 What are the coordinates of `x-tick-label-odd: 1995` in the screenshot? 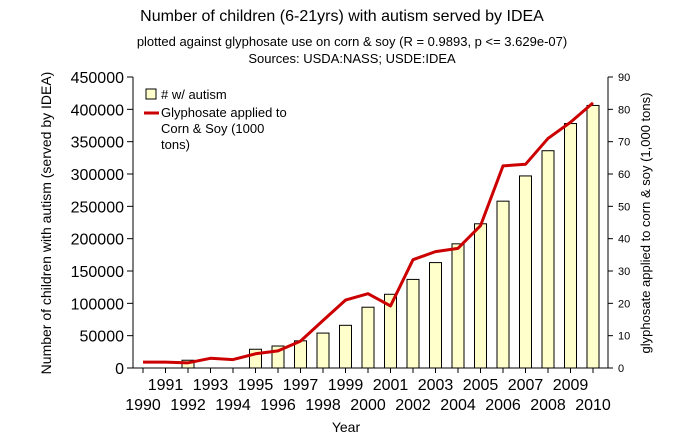 It's located at (256, 385).